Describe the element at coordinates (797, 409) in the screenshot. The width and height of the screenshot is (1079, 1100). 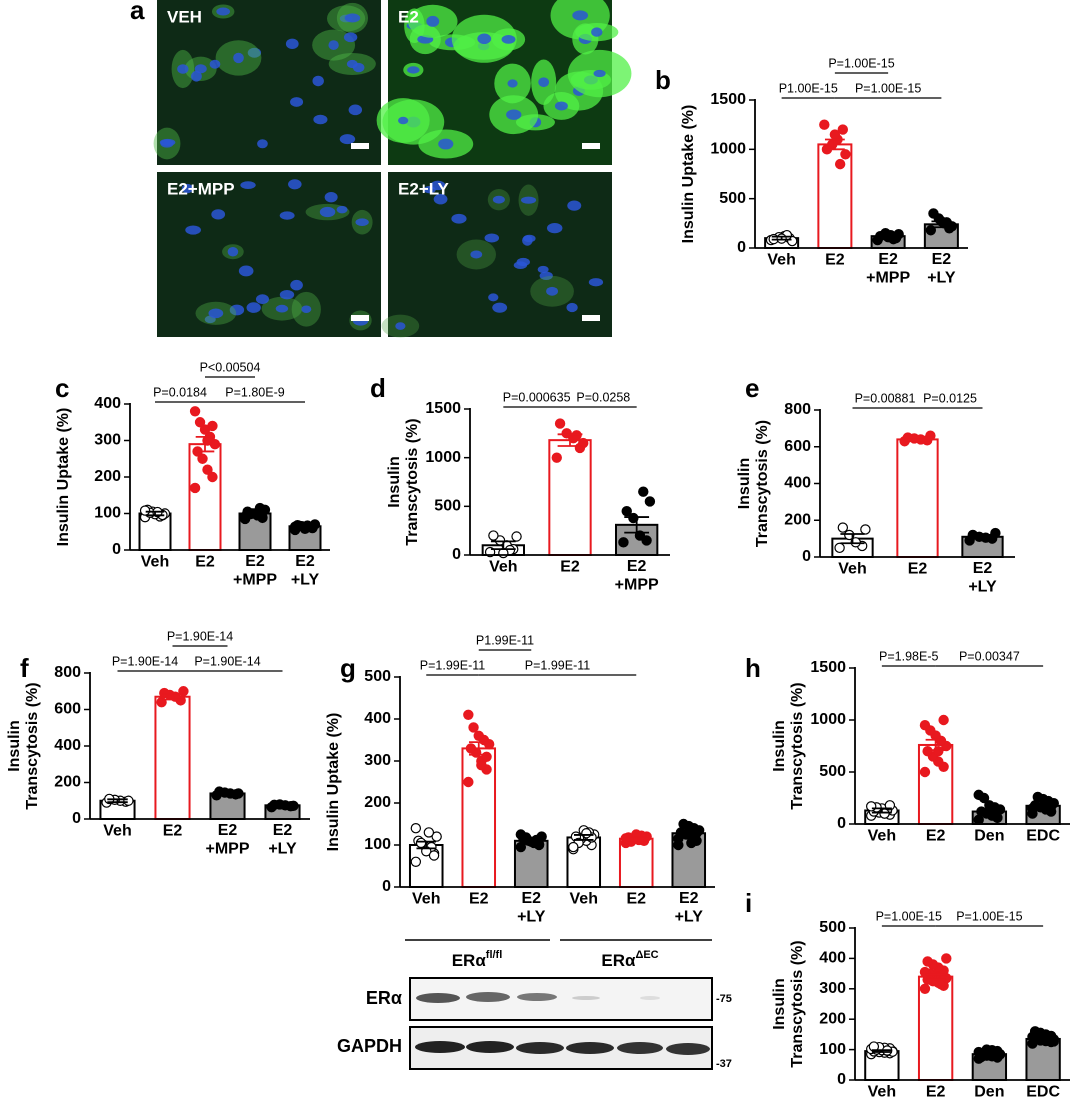
I see `y-tick-label: 800` at that location.